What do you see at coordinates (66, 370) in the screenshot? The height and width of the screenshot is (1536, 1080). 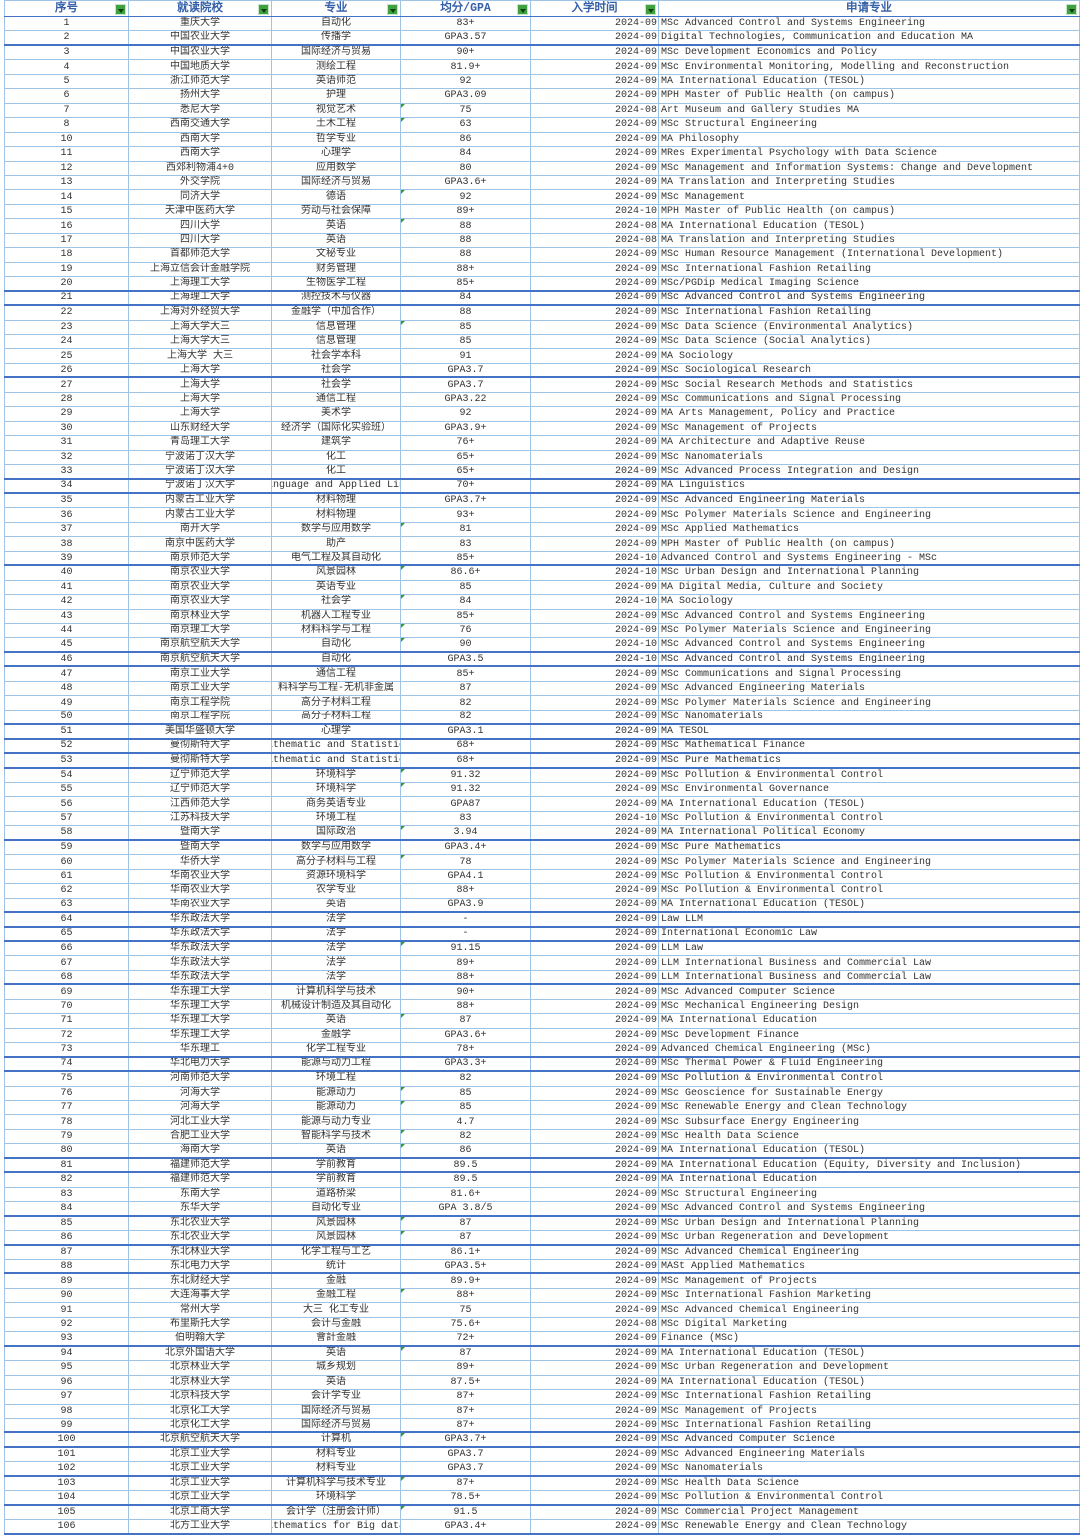 I see `cell-index: 26` at bounding box center [66, 370].